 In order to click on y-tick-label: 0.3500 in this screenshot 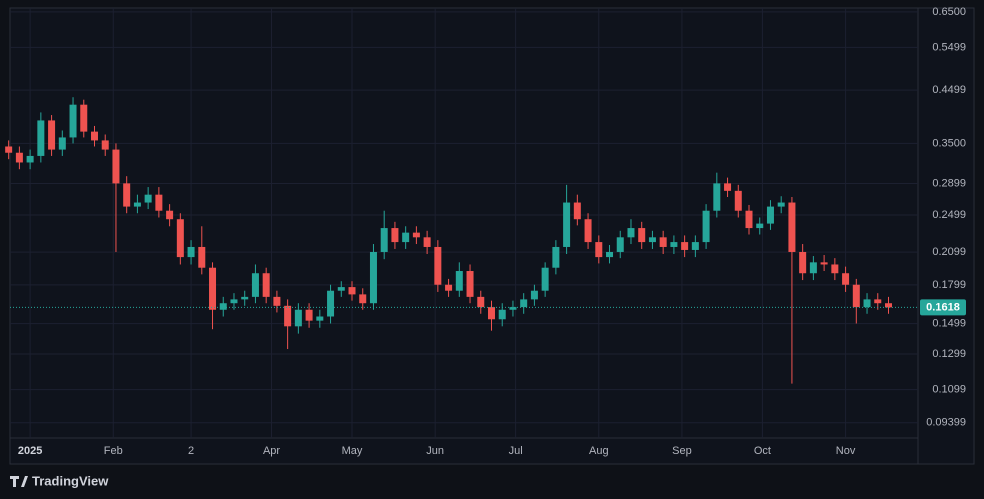, I will do `click(949, 143)`.